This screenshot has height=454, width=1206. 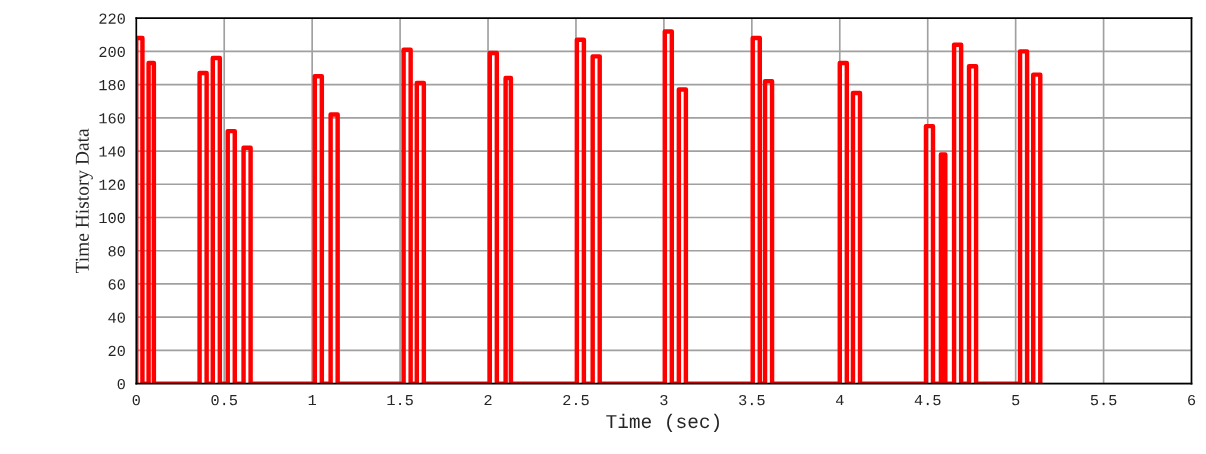 I want to click on x-tick-label: 0.5, so click(x=224, y=400).